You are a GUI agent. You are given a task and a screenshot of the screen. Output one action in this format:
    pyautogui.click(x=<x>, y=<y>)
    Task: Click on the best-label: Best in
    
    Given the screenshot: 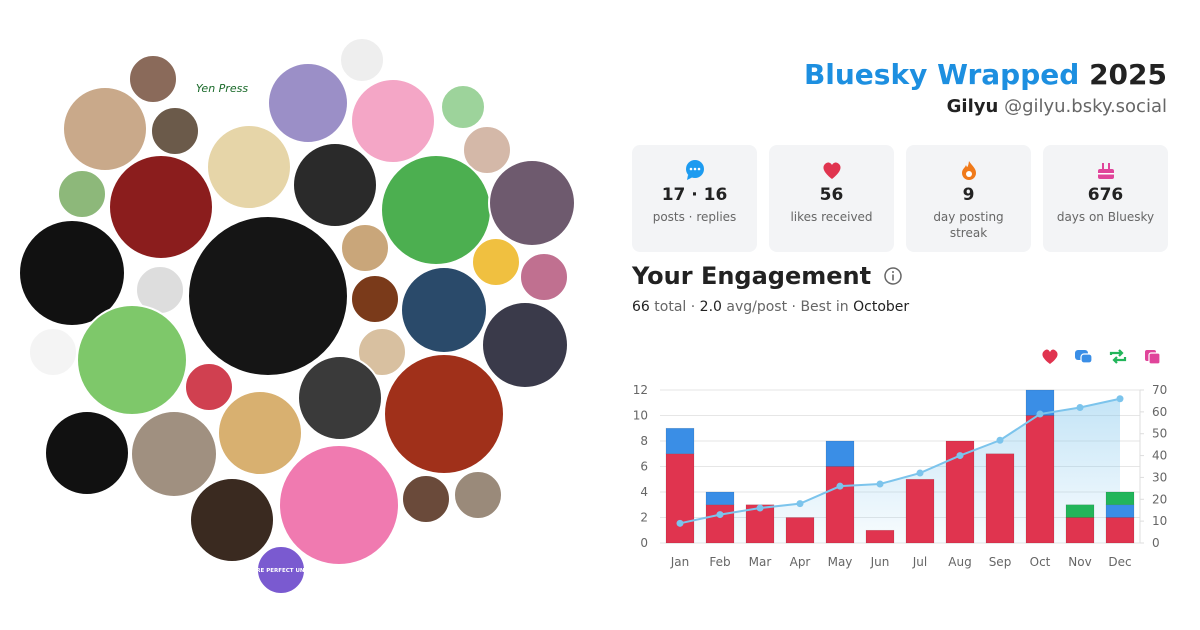 What is the action you would take?
    pyautogui.click(x=824, y=307)
    